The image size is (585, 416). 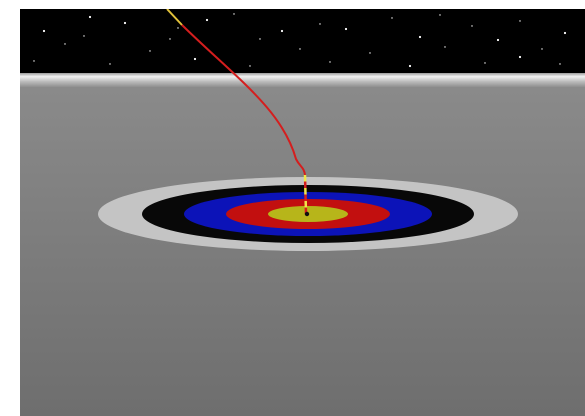 I want to click on trajectory-upper-segment, so click(x=174, y=17).